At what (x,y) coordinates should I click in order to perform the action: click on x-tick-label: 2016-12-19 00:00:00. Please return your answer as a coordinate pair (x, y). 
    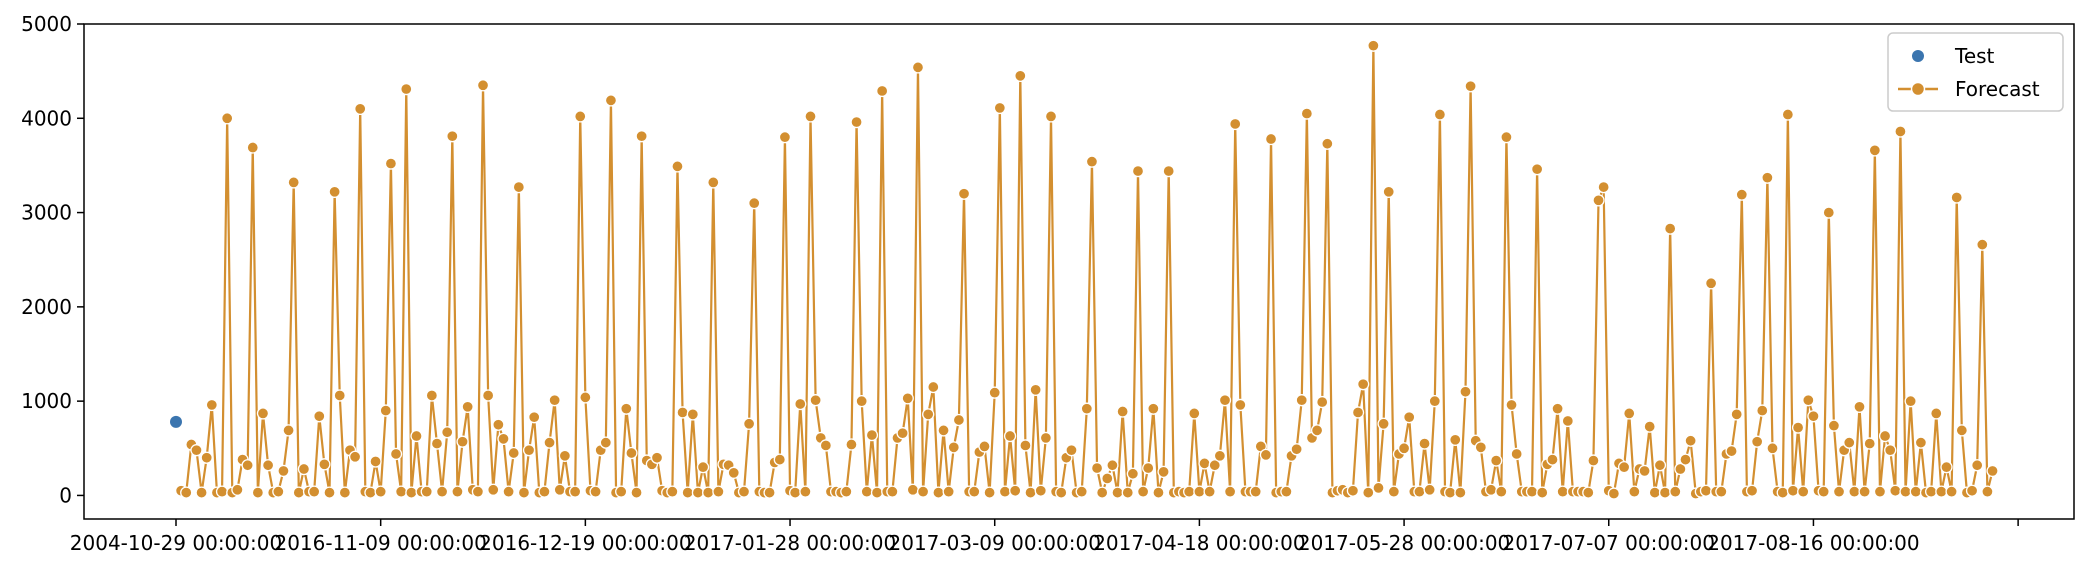
    Looking at the image, I should click on (585, 543).